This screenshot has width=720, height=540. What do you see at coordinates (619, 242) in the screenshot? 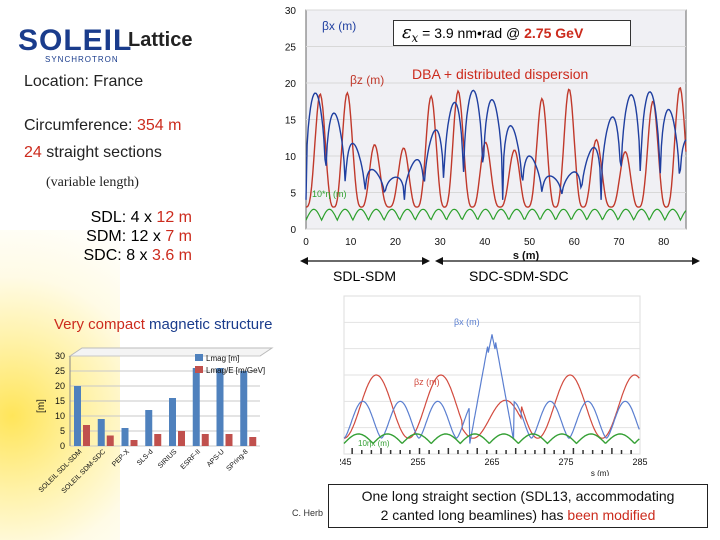
I see `x-tick-label: 70` at bounding box center [619, 242].